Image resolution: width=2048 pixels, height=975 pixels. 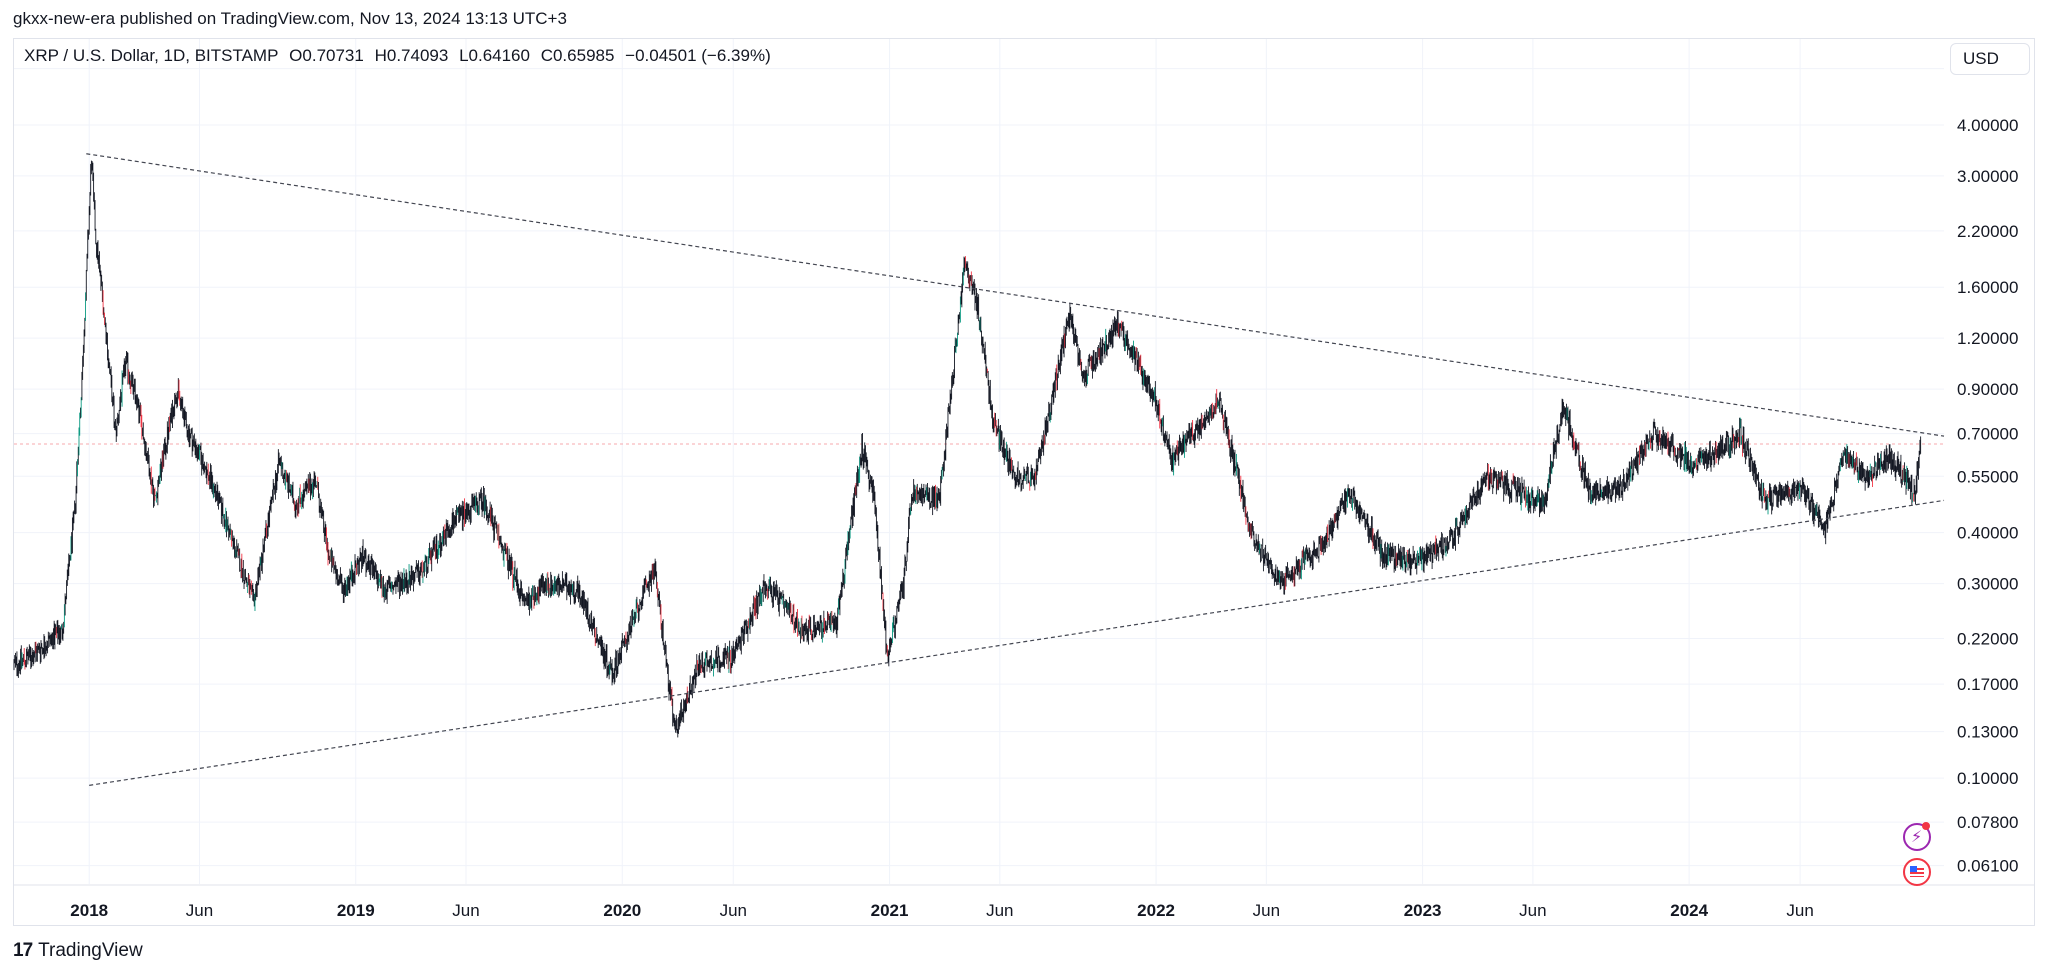 I want to click on y-tick-label: 0.70000, so click(x=1987, y=434).